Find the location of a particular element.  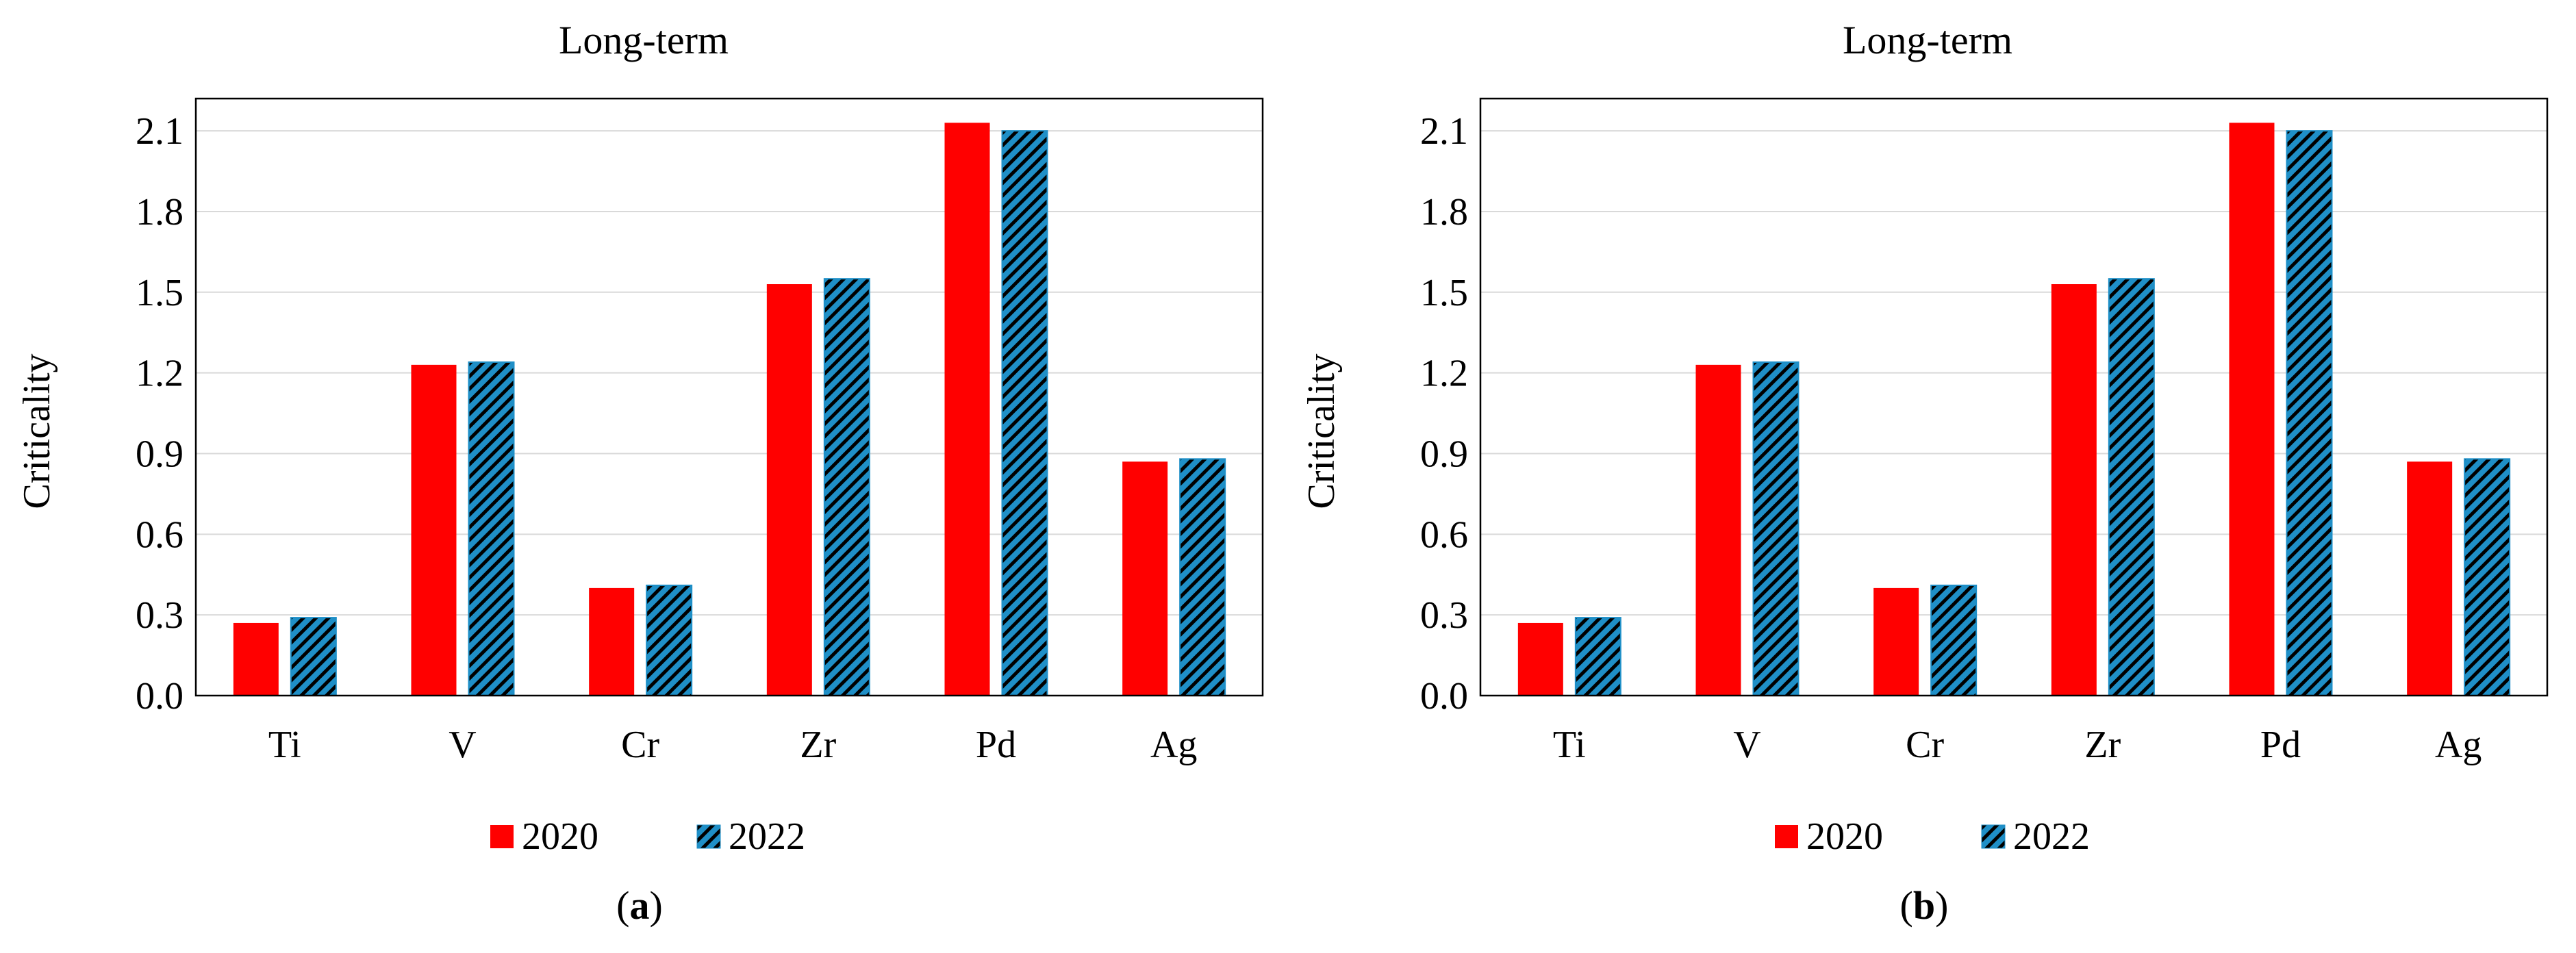

panel-label: (a) is located at coordinates (639, 905).